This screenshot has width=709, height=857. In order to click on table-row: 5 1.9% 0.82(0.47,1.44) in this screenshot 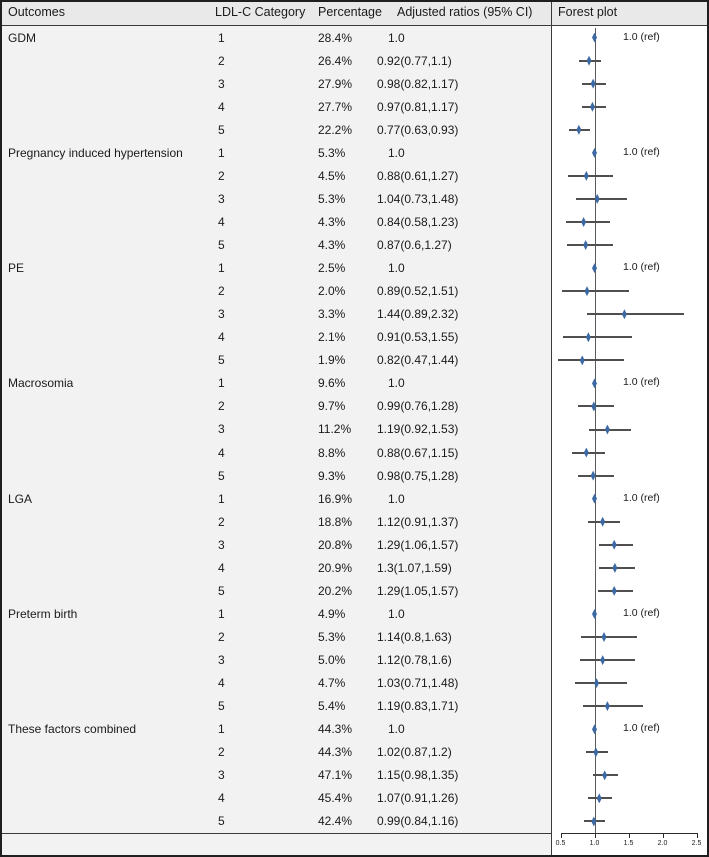, I will do `click(275, 360)`.